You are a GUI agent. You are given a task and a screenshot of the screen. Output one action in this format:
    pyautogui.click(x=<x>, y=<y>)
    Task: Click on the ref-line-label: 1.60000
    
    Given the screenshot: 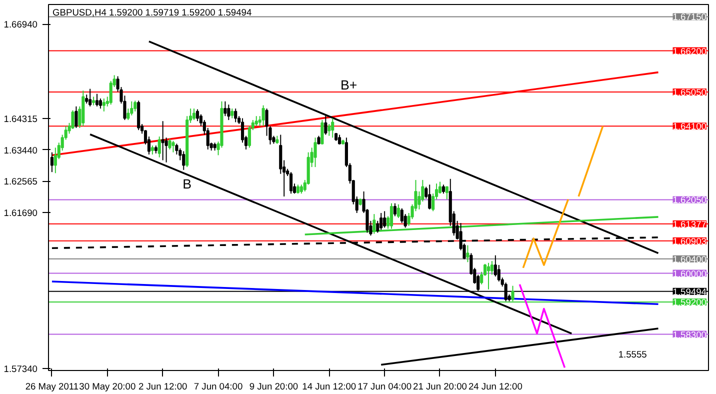 What is the action you would take?
    pyautogui.click(x=689, y=273)
    